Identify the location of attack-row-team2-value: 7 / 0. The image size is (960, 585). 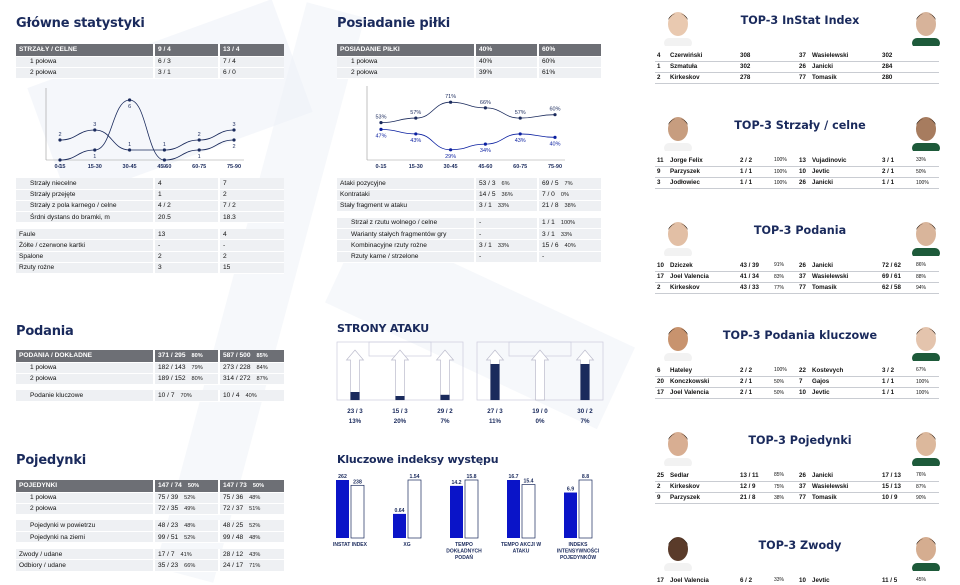
(548, 195).